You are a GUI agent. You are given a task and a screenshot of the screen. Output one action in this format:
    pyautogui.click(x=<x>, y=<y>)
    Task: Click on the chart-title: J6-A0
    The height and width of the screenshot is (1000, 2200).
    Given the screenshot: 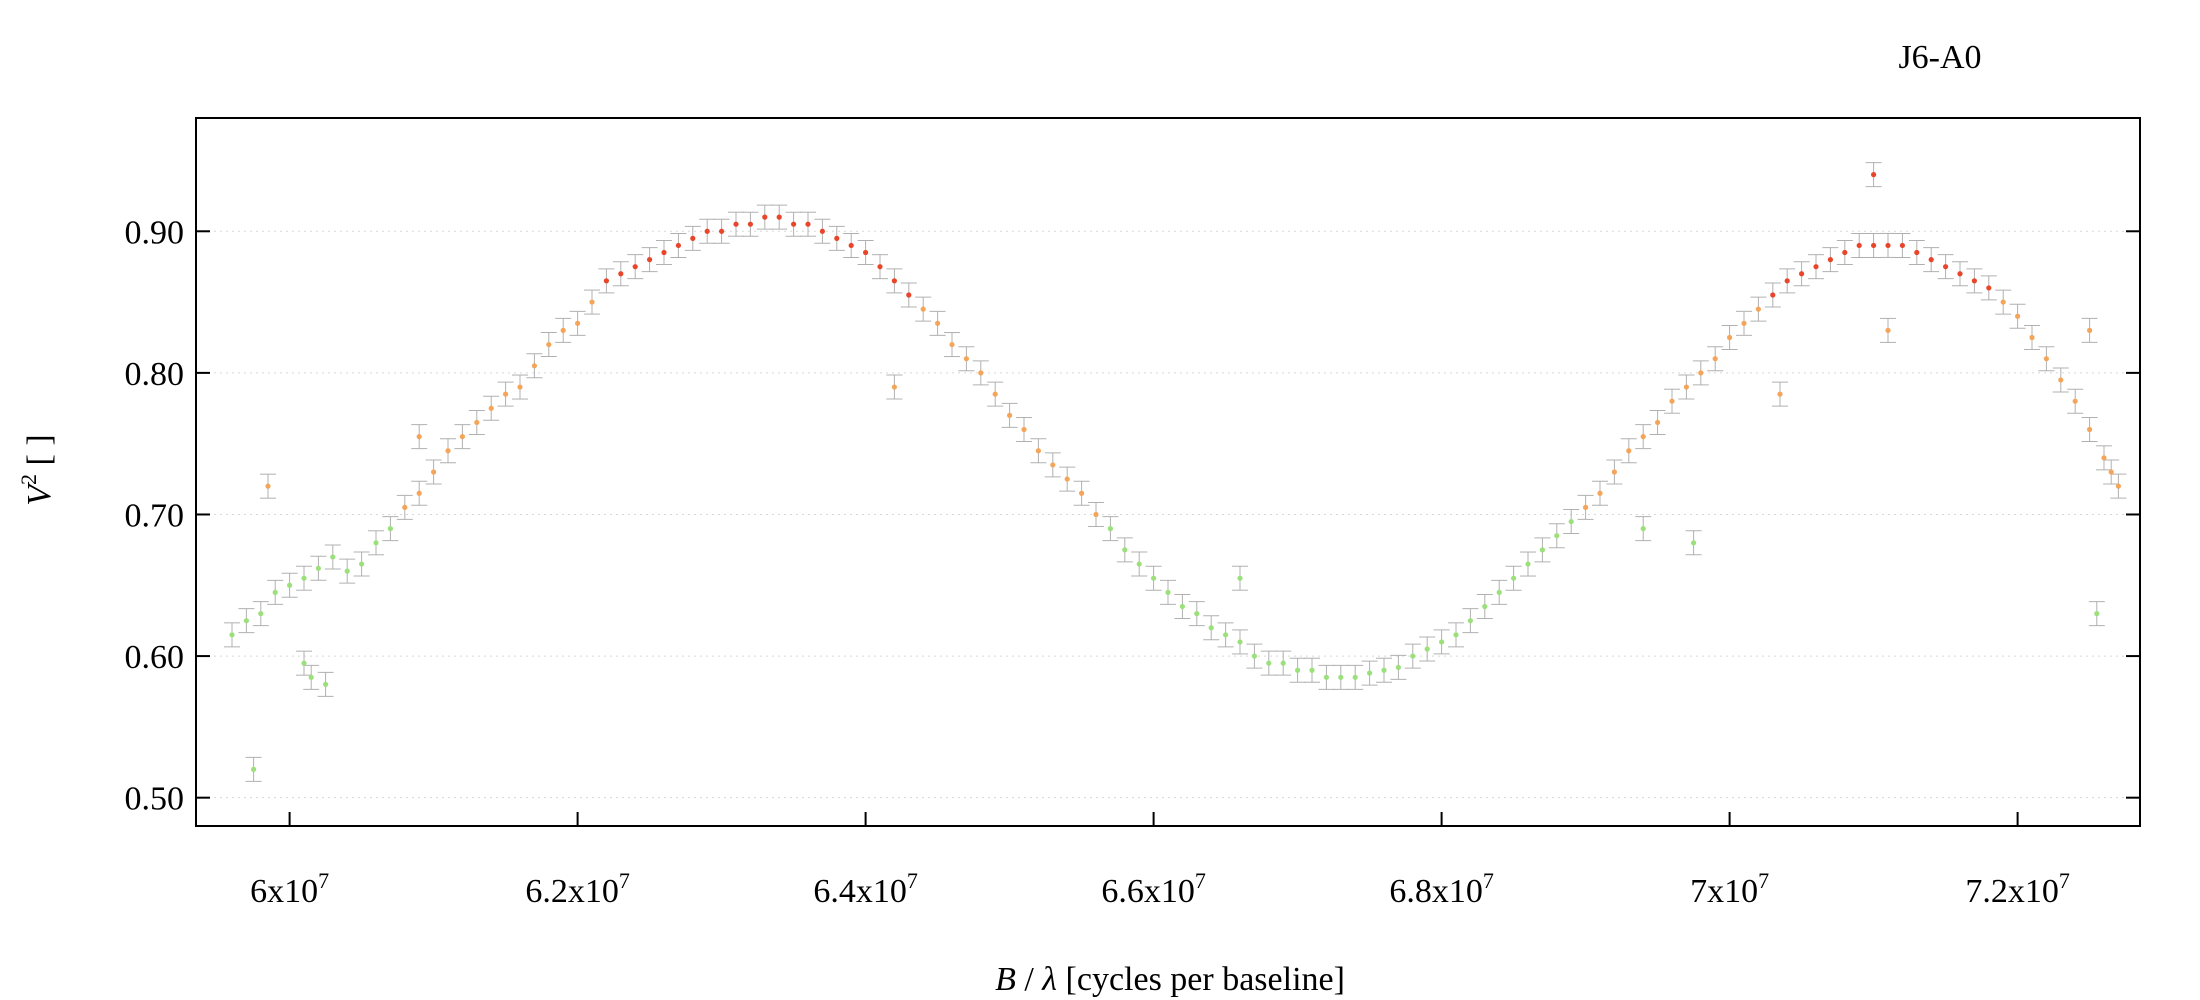 What is the action you would take?
    pyautogui.click(x=1939, y=57)
    